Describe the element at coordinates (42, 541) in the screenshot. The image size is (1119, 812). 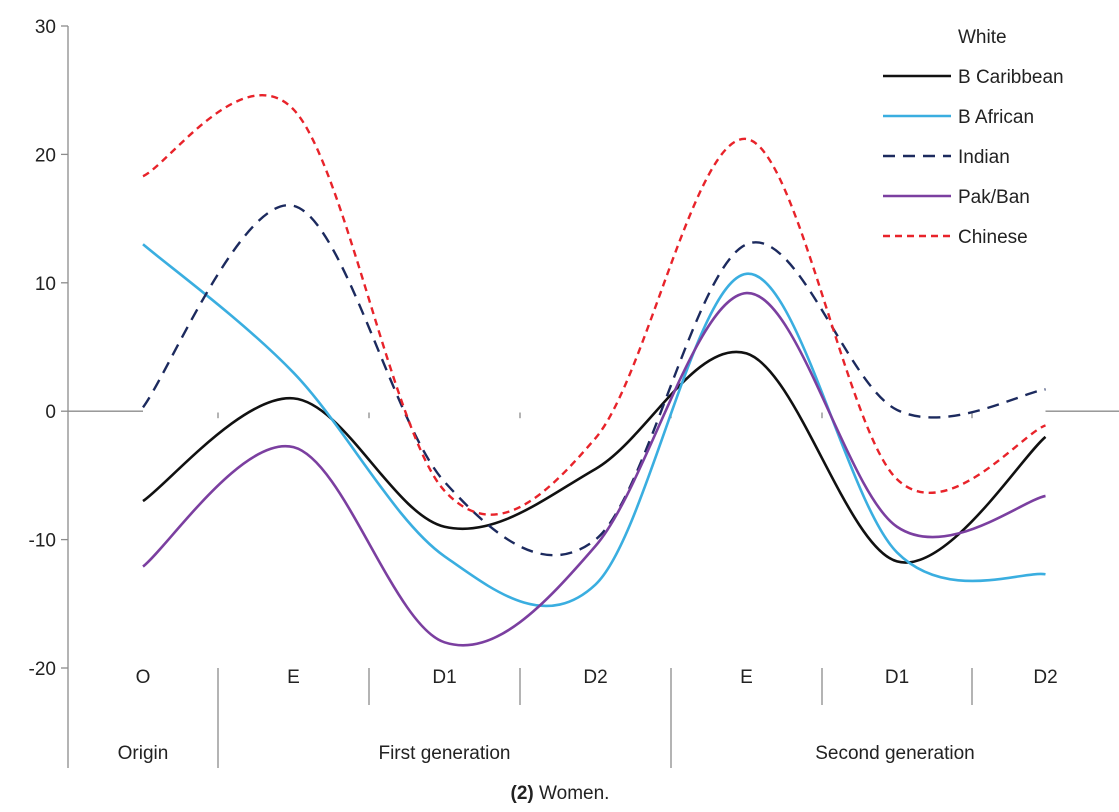
I see `y-tick-label: -10` at that location.